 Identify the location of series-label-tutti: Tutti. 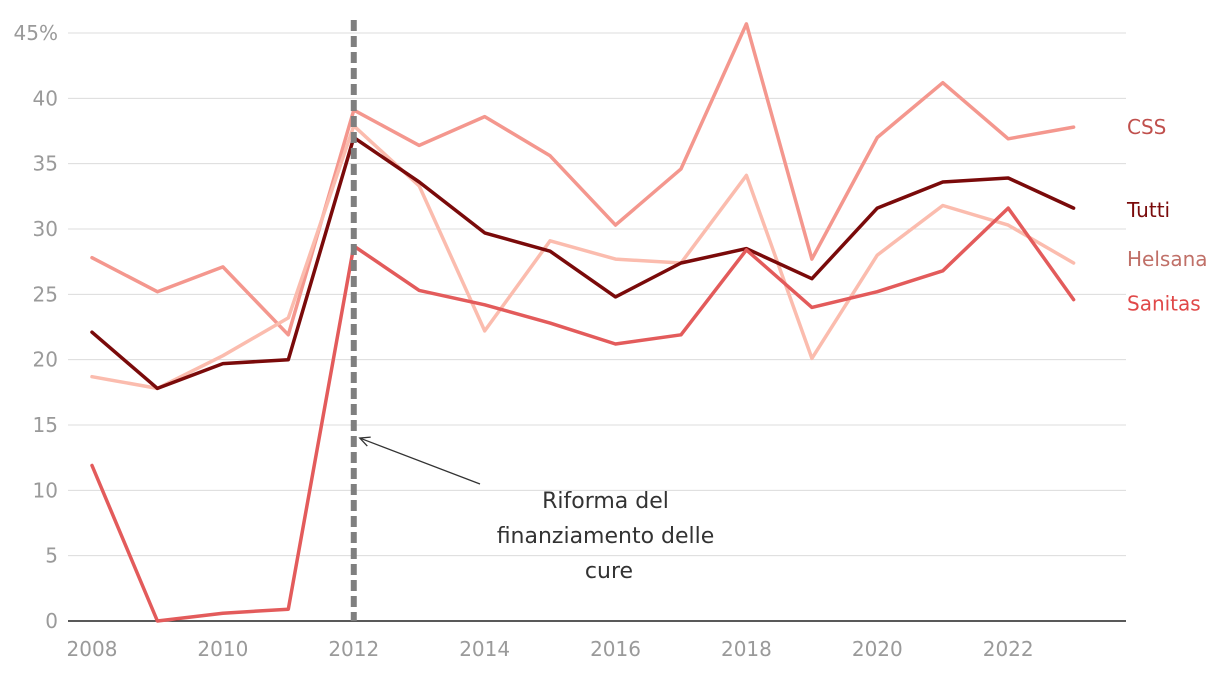
(1148, 210).